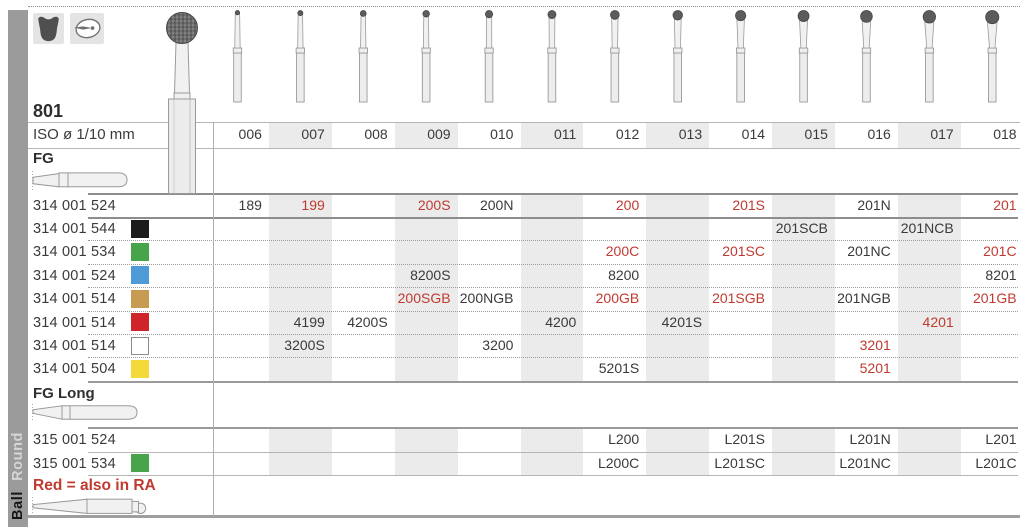 The image size is (1024, 528). I want to click on large-bur-illustration, so click(182, 103).